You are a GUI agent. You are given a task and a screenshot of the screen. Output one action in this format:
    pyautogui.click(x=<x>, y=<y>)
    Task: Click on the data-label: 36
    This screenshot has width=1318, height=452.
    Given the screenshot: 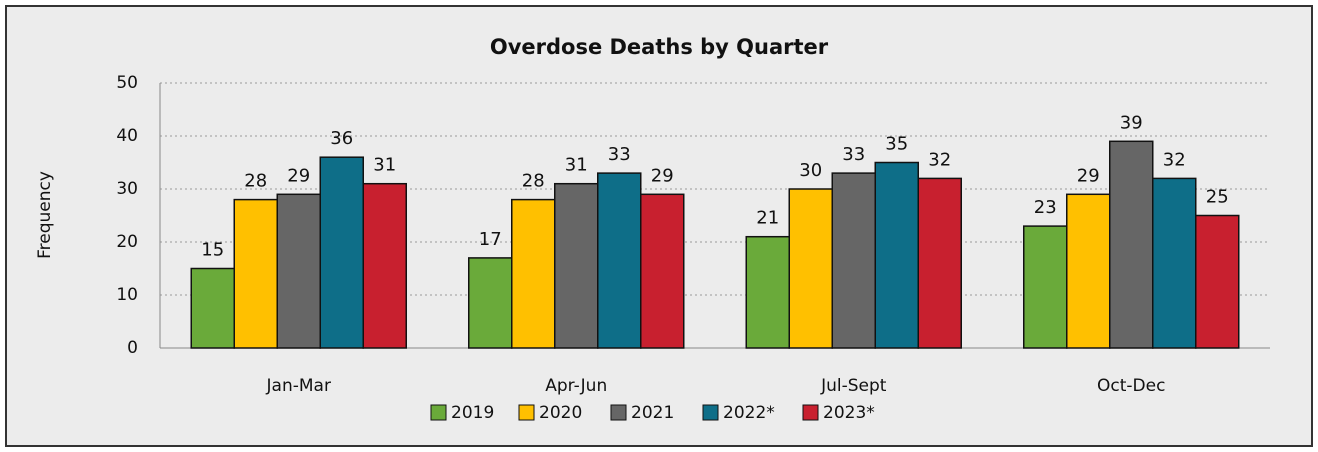 What is the action you would take?
    pyautogui.click(x=341, y=138)
    